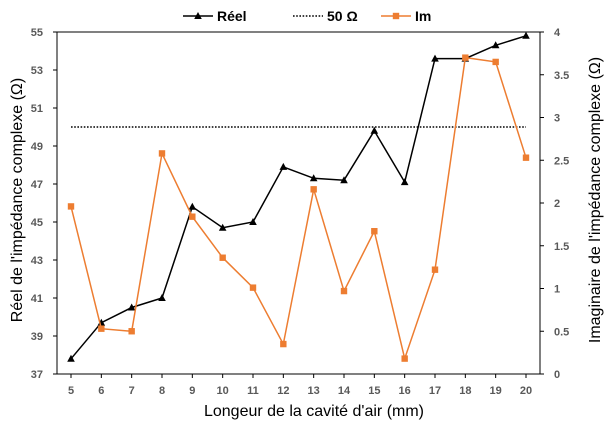 The width and height of the screenshot is (608, 425). I want to click on x-tick-label: 11, so click(253, 391).